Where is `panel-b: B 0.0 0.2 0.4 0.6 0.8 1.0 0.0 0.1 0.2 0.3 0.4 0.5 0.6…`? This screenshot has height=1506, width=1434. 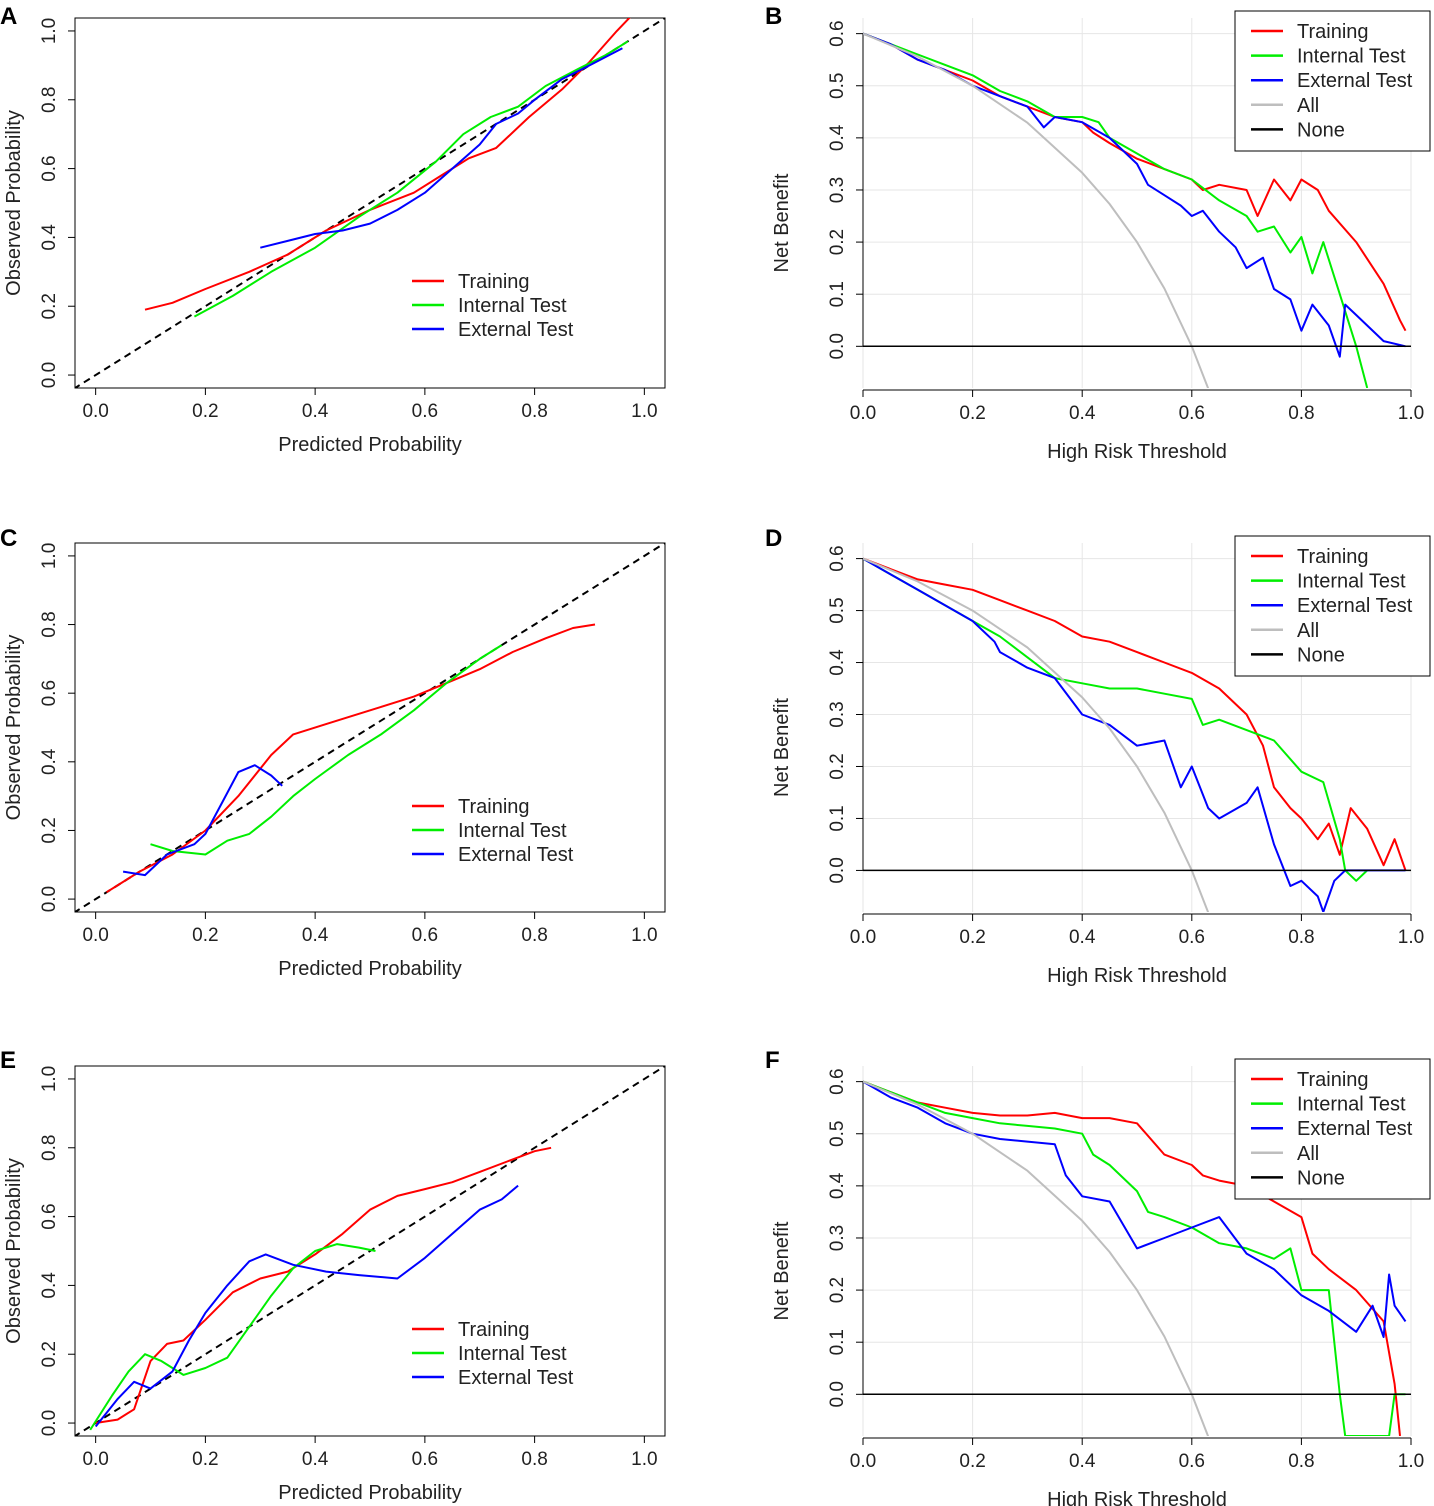
panel-b: B 0.0 0.2 0.4 0.6 0.8 1.0 0.0 0.1 0.2 0.3 0.4 0.5 0.6… is located at coordinates (1098, 233).